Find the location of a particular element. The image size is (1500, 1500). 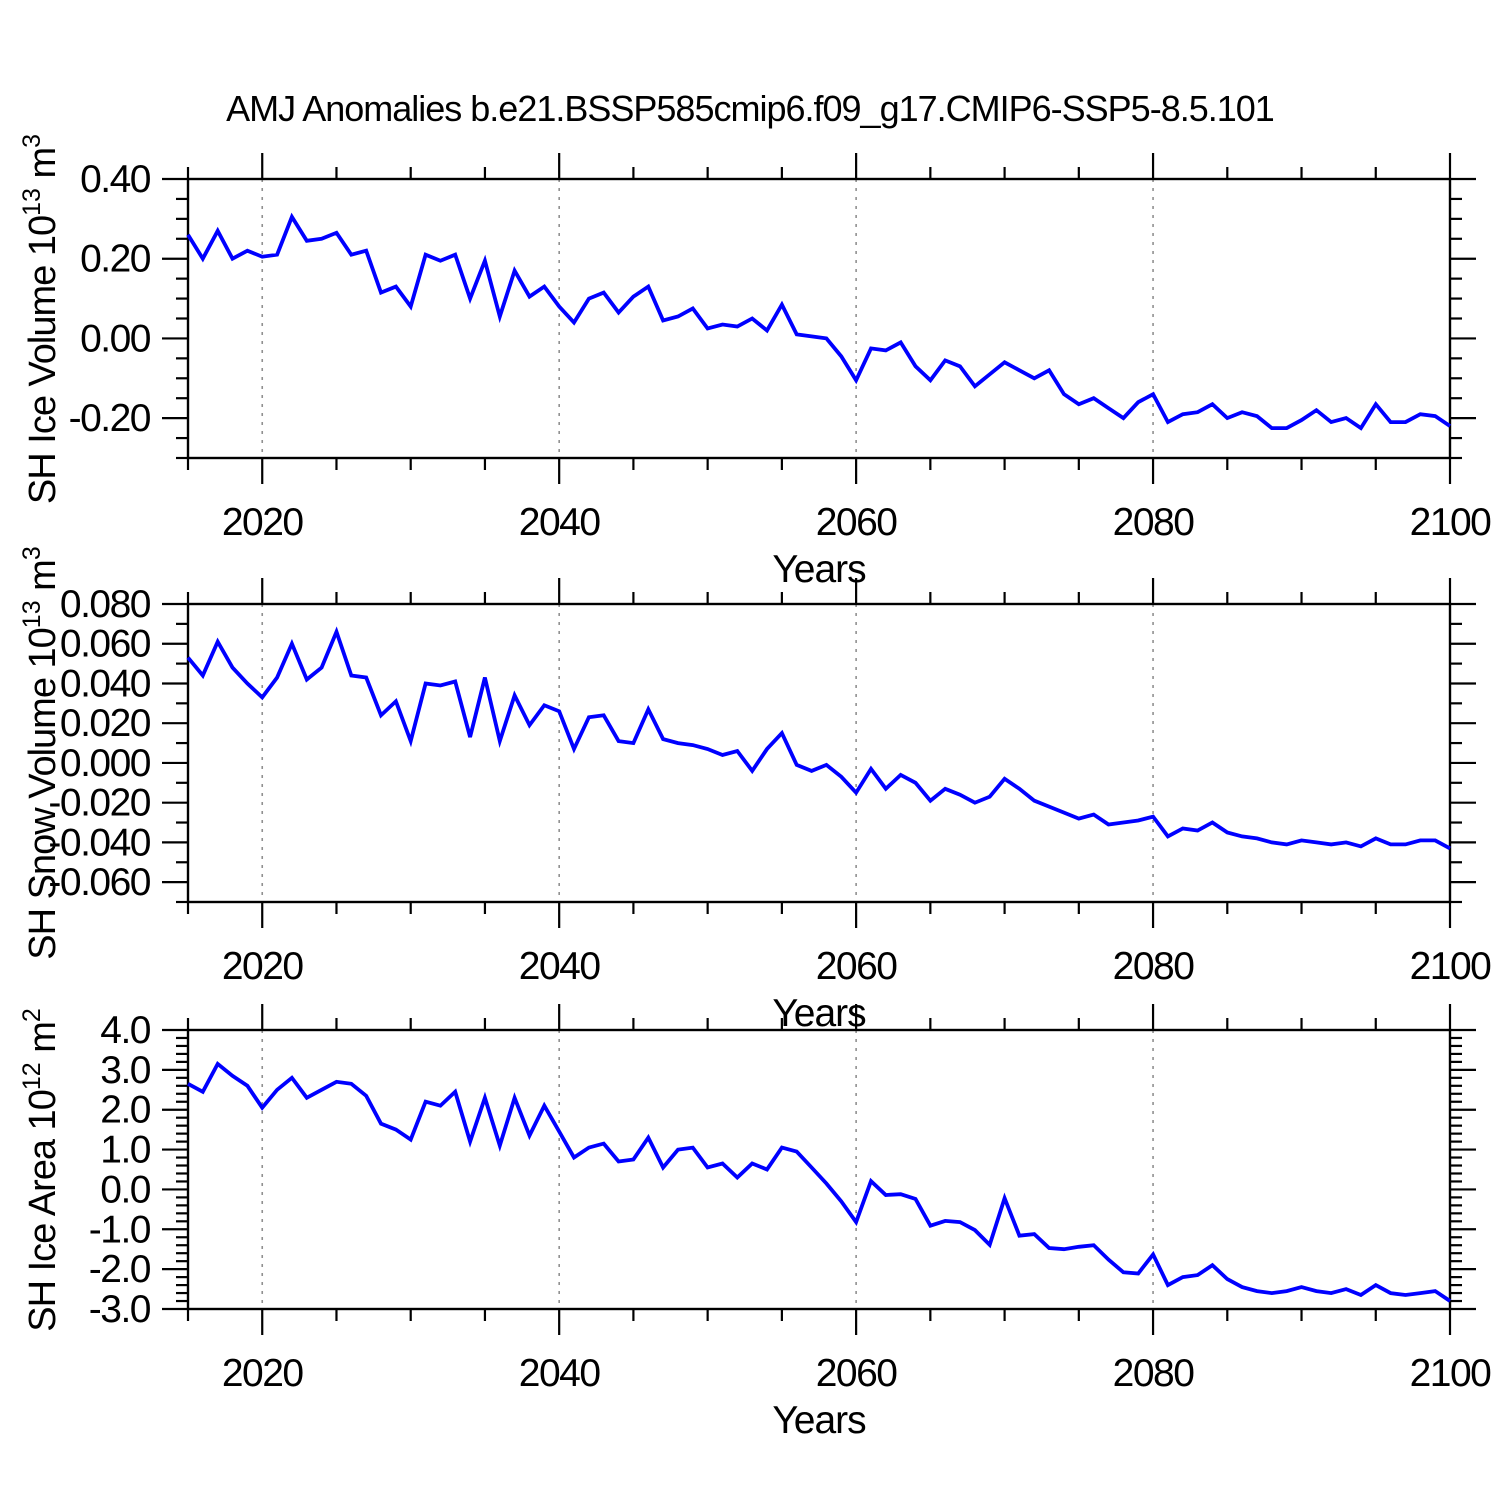

y-tick-label: -0.040 is located at coordinates (99, 842).